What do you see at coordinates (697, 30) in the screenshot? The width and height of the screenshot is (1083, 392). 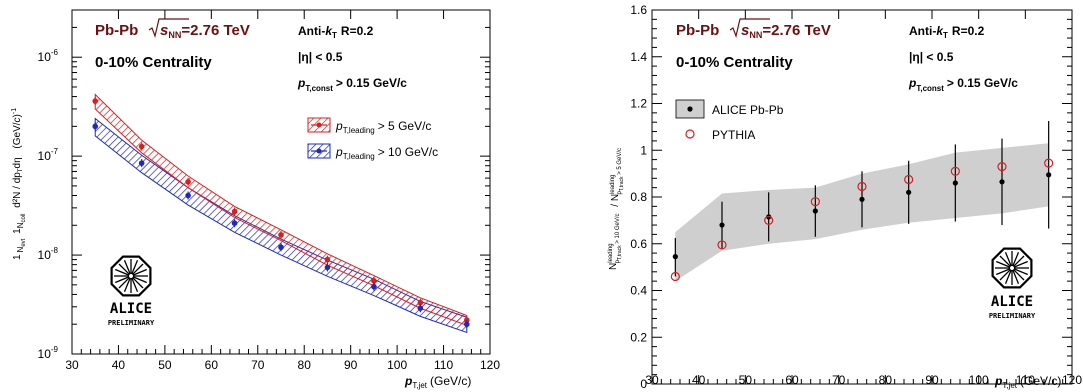 I see `right-system-label: Pb-Pb` at bounding box center [697, 30].